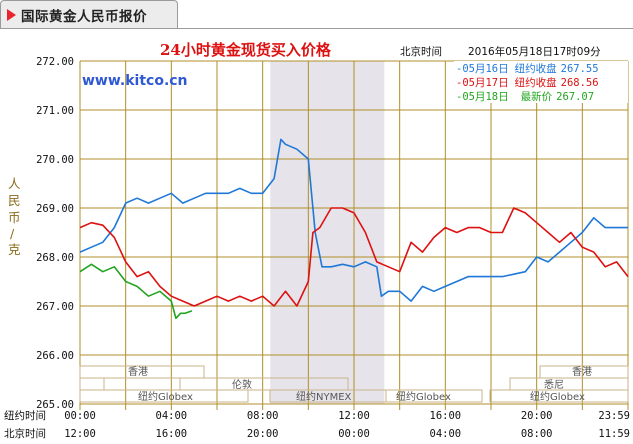  I want to click on y-unit-char: 币, so click(14, 217).